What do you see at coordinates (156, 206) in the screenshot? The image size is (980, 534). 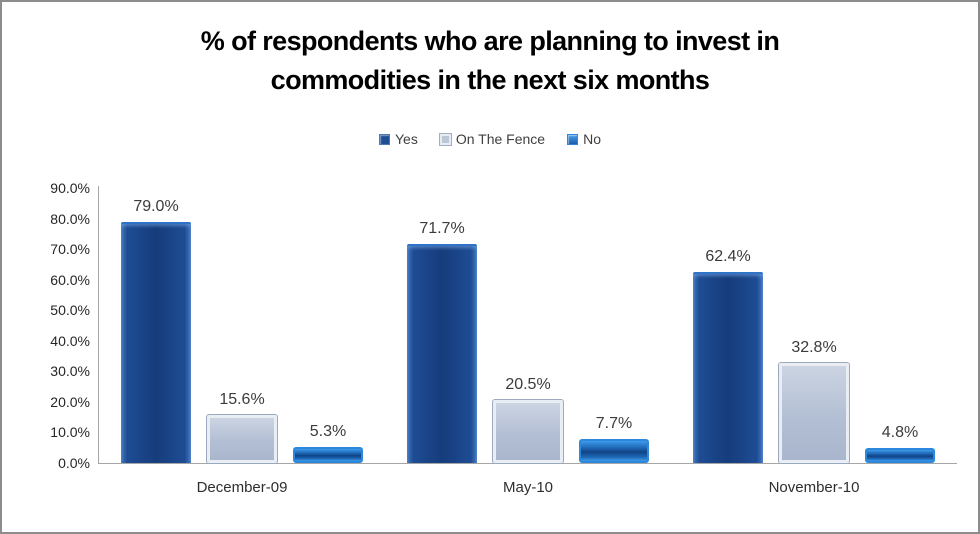 I see `bar-value-label: 79.0%` at bounding box center [156, 206].